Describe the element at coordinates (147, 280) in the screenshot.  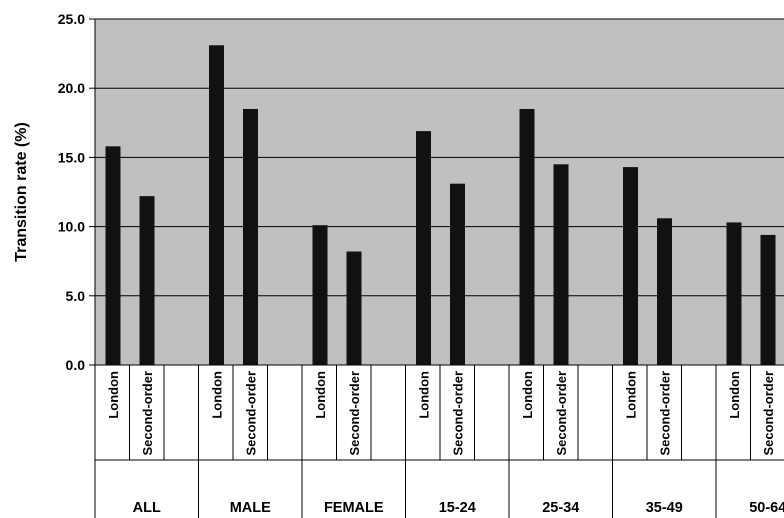
I see `bar-all-second-order` at that location.